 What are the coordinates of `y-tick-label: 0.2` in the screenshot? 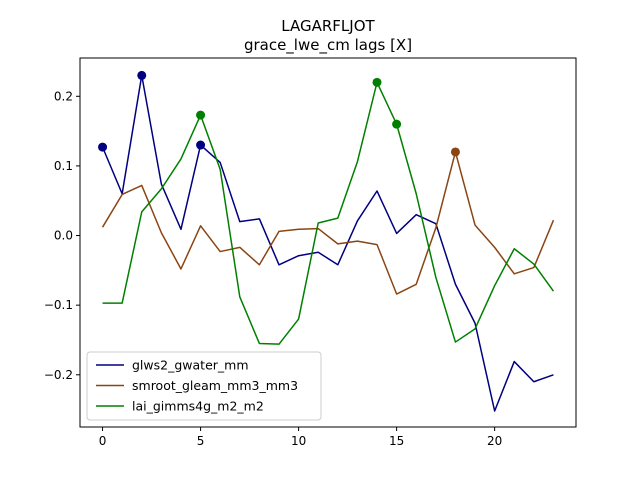 It's located at (63, 96).